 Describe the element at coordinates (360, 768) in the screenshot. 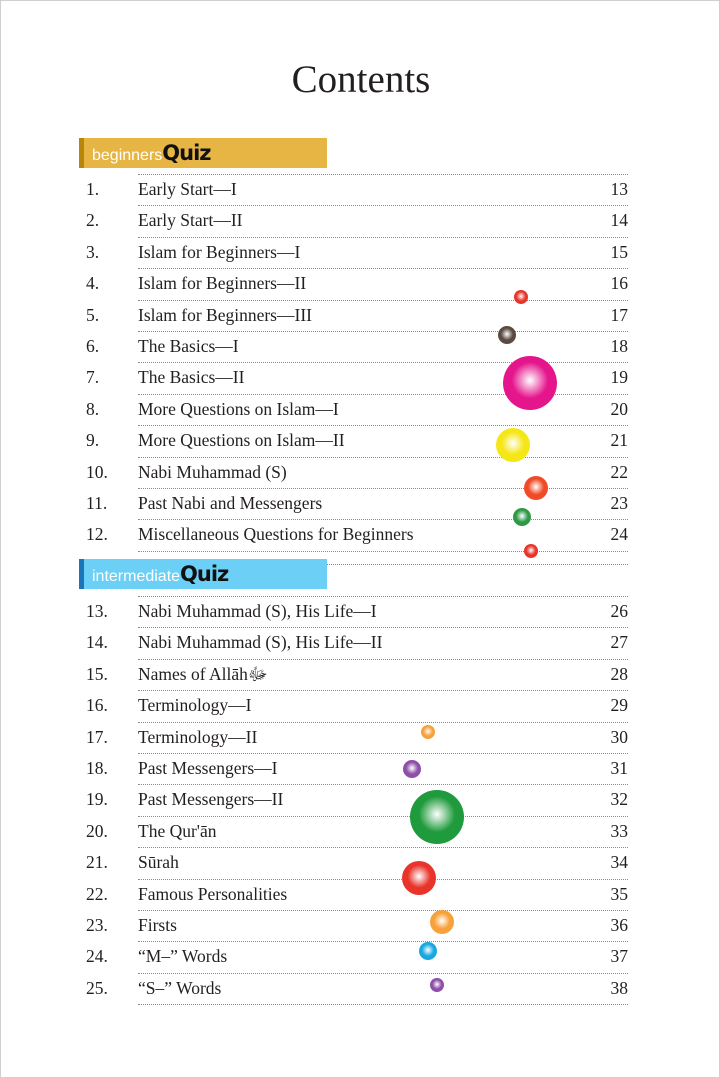

I see `toc-entry: 18. Past Messengers—I 31` at that location.